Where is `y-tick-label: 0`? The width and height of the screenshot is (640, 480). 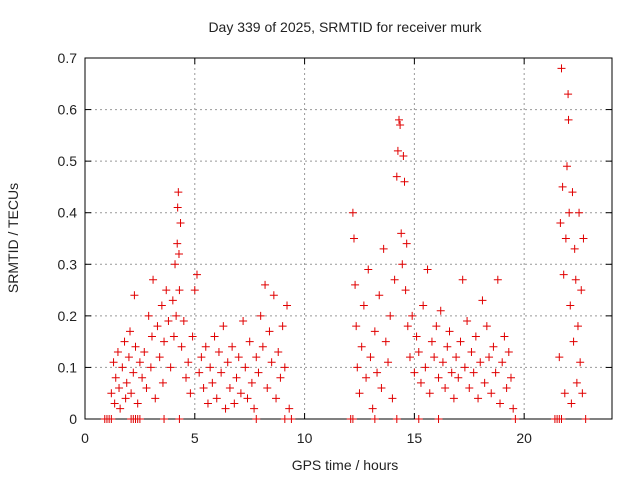 y-tick-label: 0 is located at coordinates (73, 419).